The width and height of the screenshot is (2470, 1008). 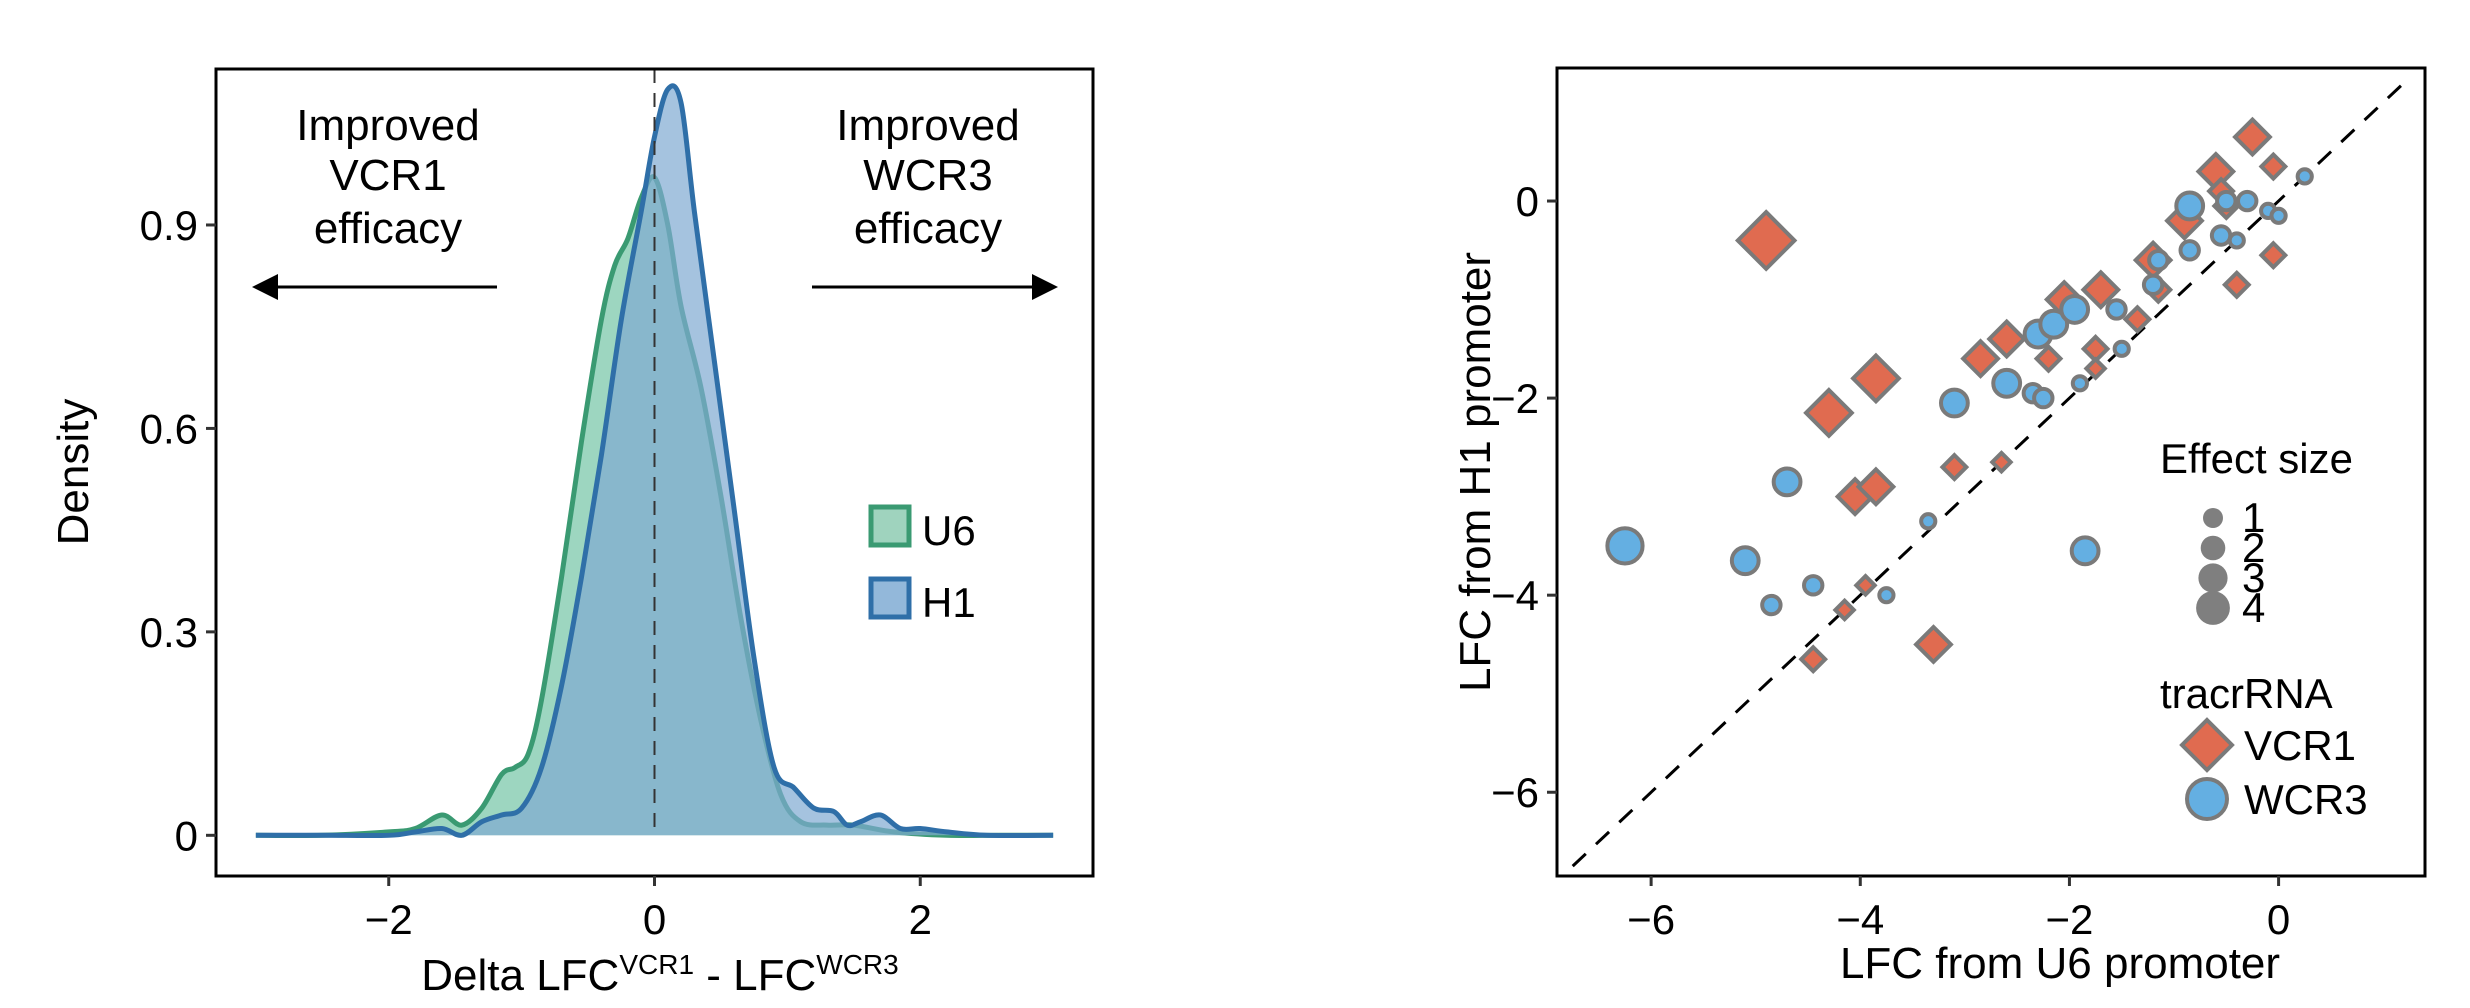 What do you see at coordinates (2256, 458) in the screenshot?
I see `legend-title-effect-size: Effect size` at bounding box center [2256, 458].